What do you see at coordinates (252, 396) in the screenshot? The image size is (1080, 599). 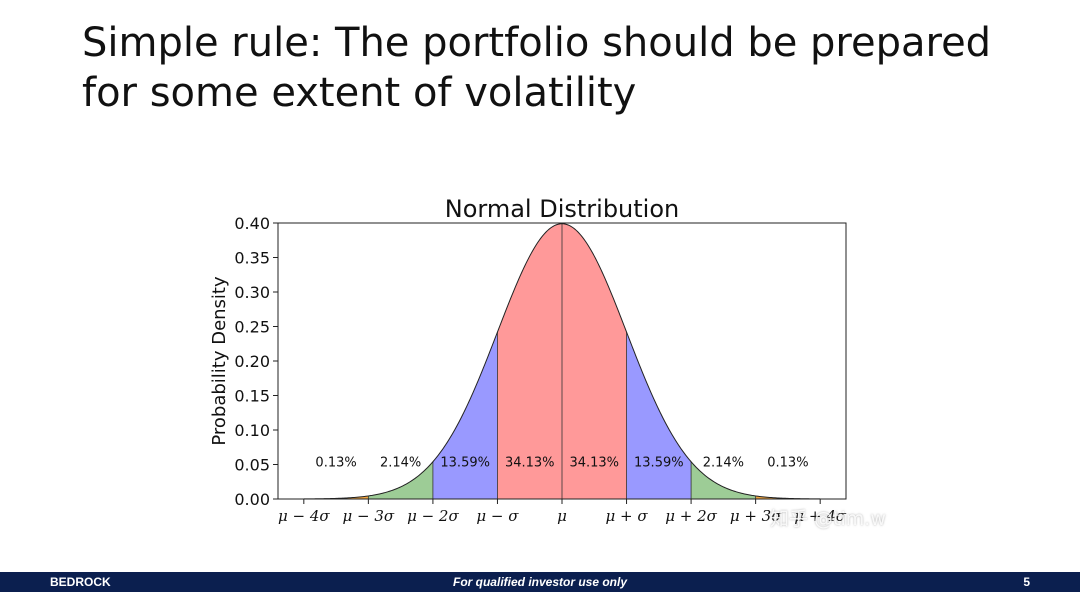 I see `y-tick-label-3: 0.15` at bounding box center [252, 396].